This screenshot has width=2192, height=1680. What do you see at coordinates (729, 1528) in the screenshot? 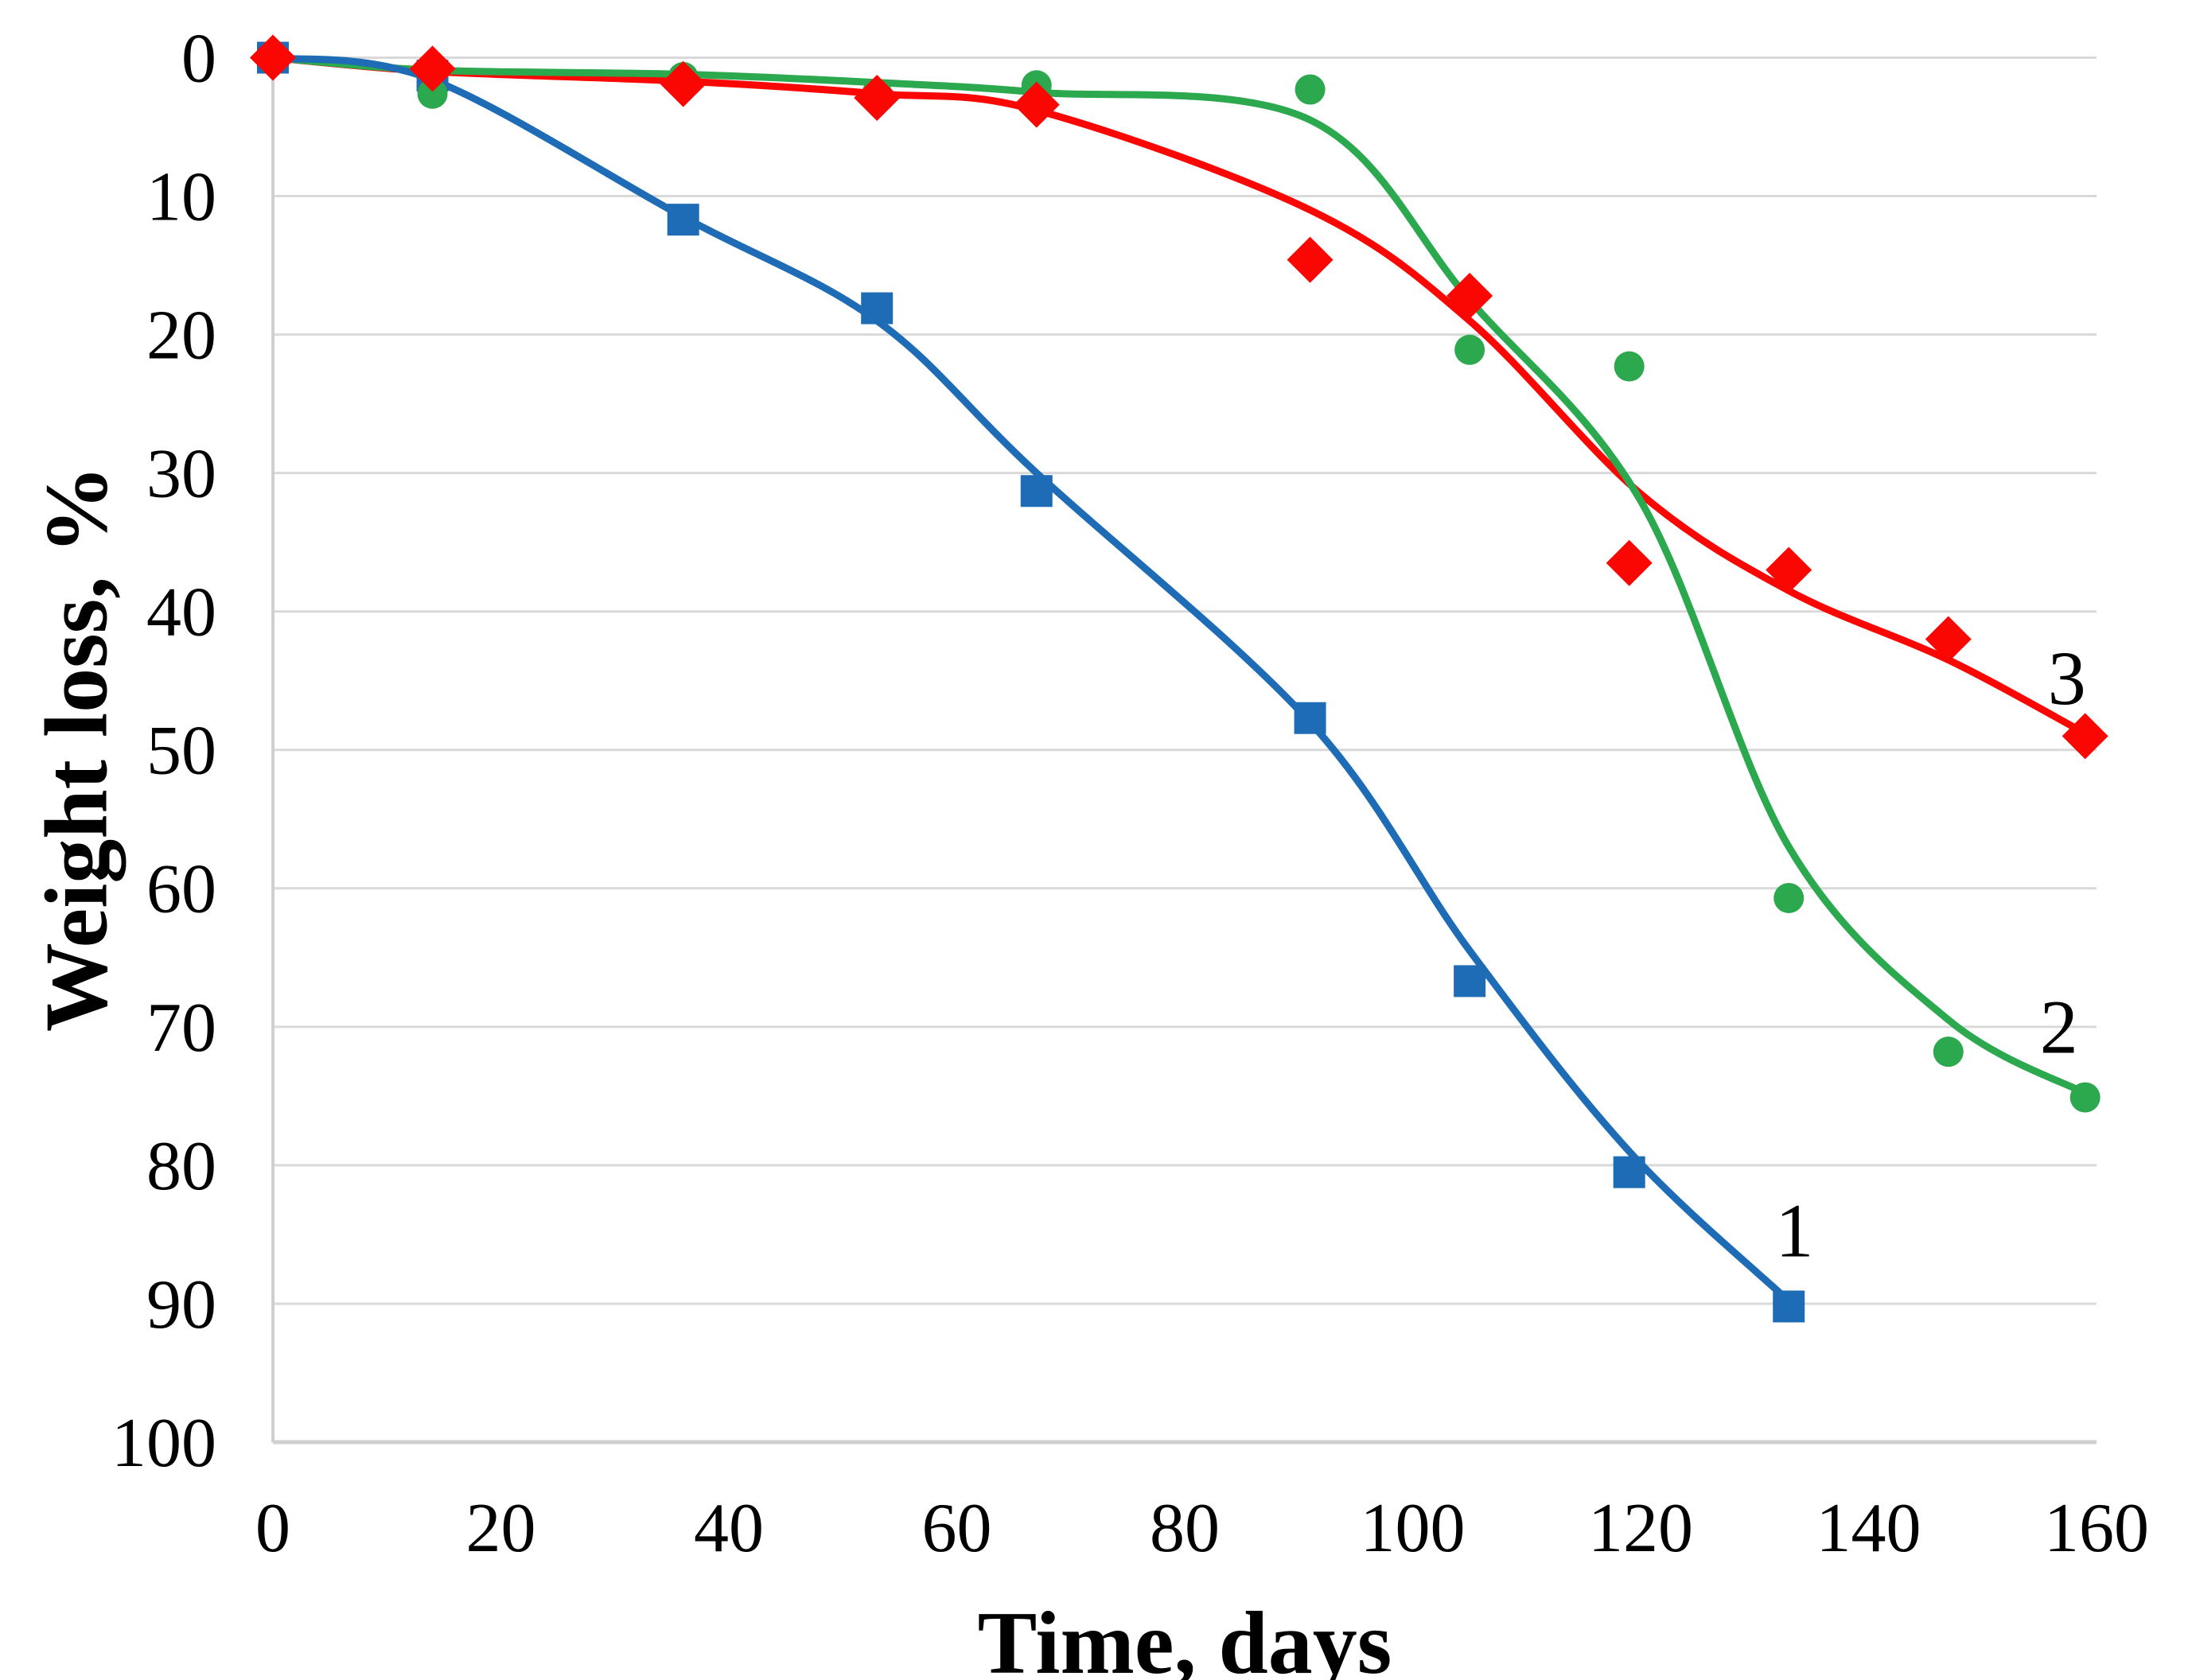
I see `x-tick-label: 40` at bounding box center [729, 1528].